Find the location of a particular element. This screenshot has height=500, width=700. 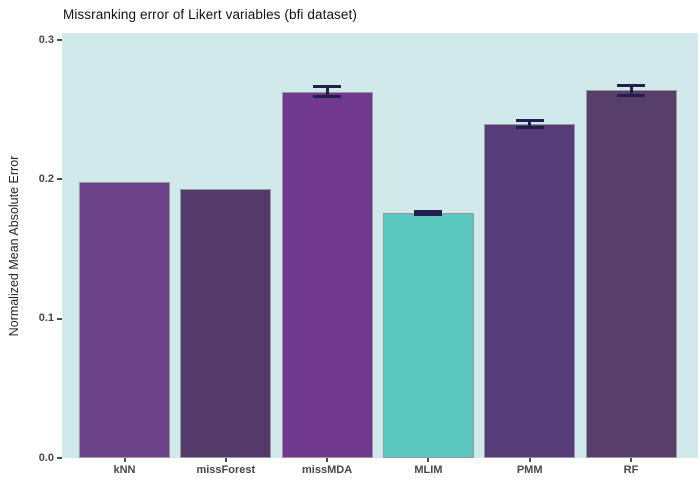

y-tick-label-0.0: 0.0 is located at coordinates (46, 457).